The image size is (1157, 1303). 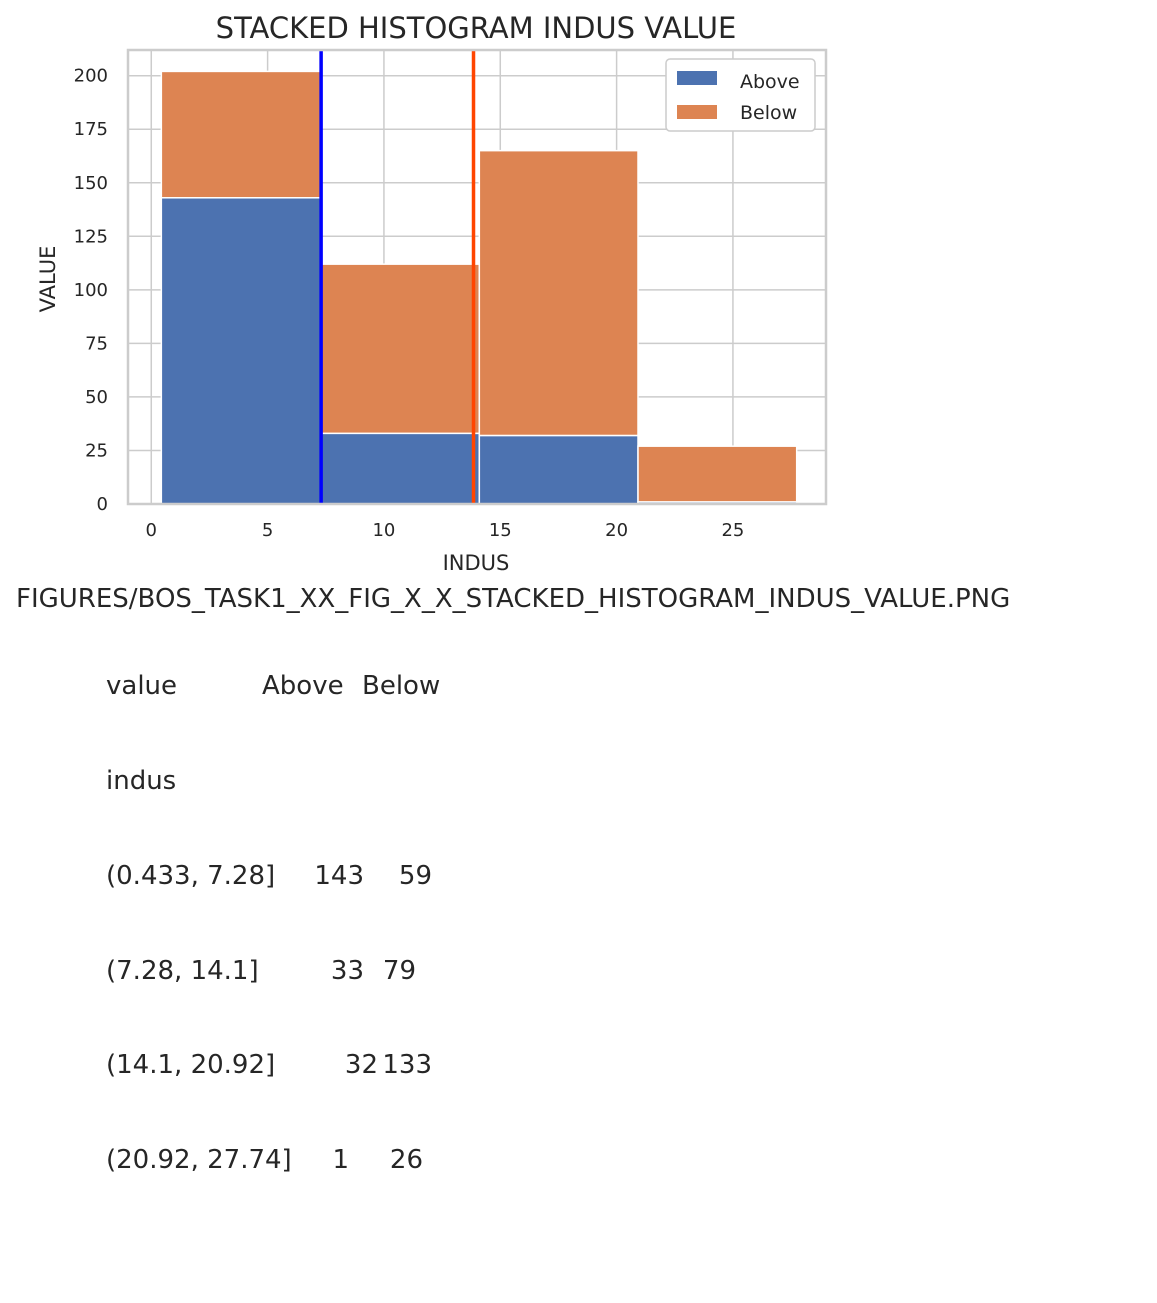 I want to click on y-tick-label: 100, so click(x=91, y=290).